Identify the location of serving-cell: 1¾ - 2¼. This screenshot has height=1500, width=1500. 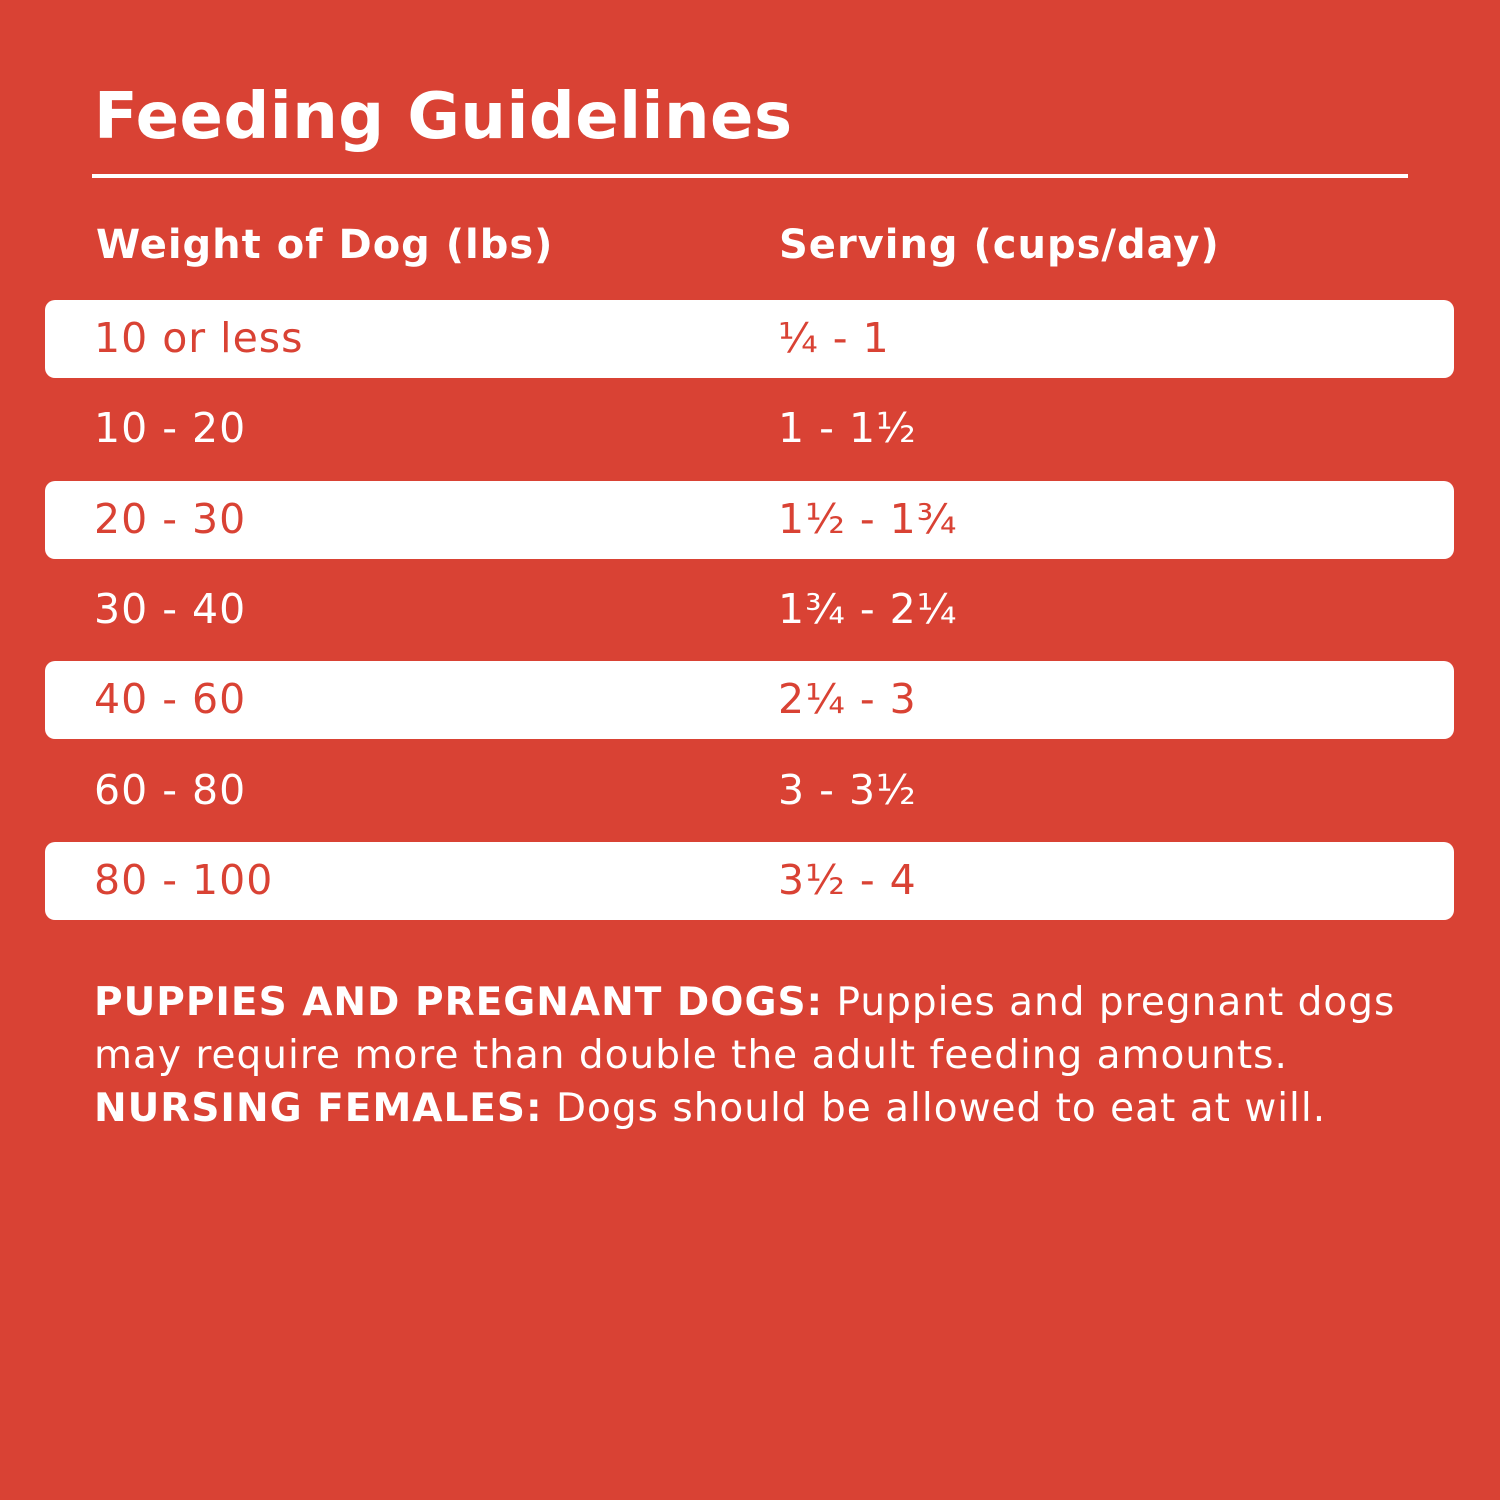
(868, 608).